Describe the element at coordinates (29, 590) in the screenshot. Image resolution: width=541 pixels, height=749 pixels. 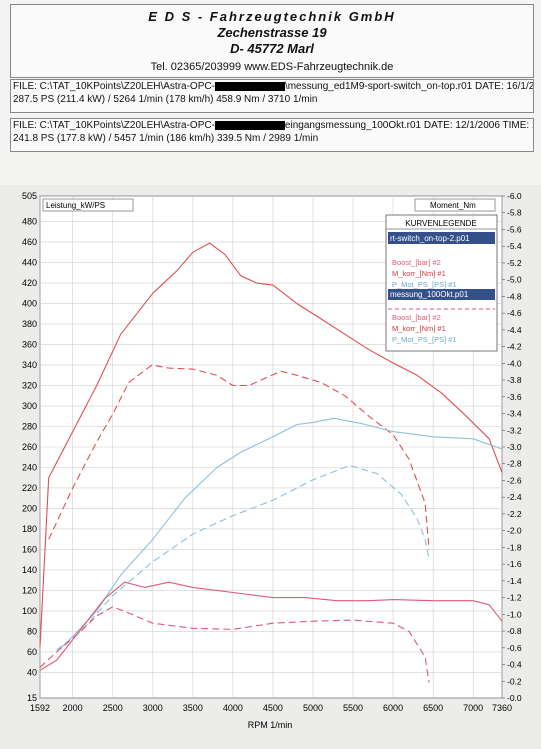
I see `y-left-tick-label: 120` at that location.